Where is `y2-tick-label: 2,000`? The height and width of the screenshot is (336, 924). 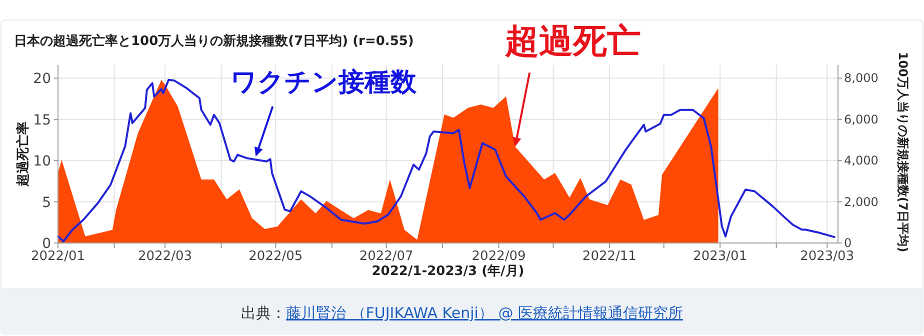
y2-tick-label: 2,000 is located at coordinates (861, 201).